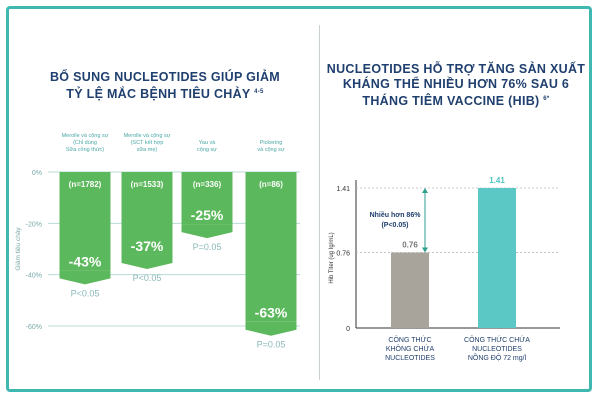  Describe the element at coordinates (207, 215) in the screenshot. I see `data-label: -25%` at that location.